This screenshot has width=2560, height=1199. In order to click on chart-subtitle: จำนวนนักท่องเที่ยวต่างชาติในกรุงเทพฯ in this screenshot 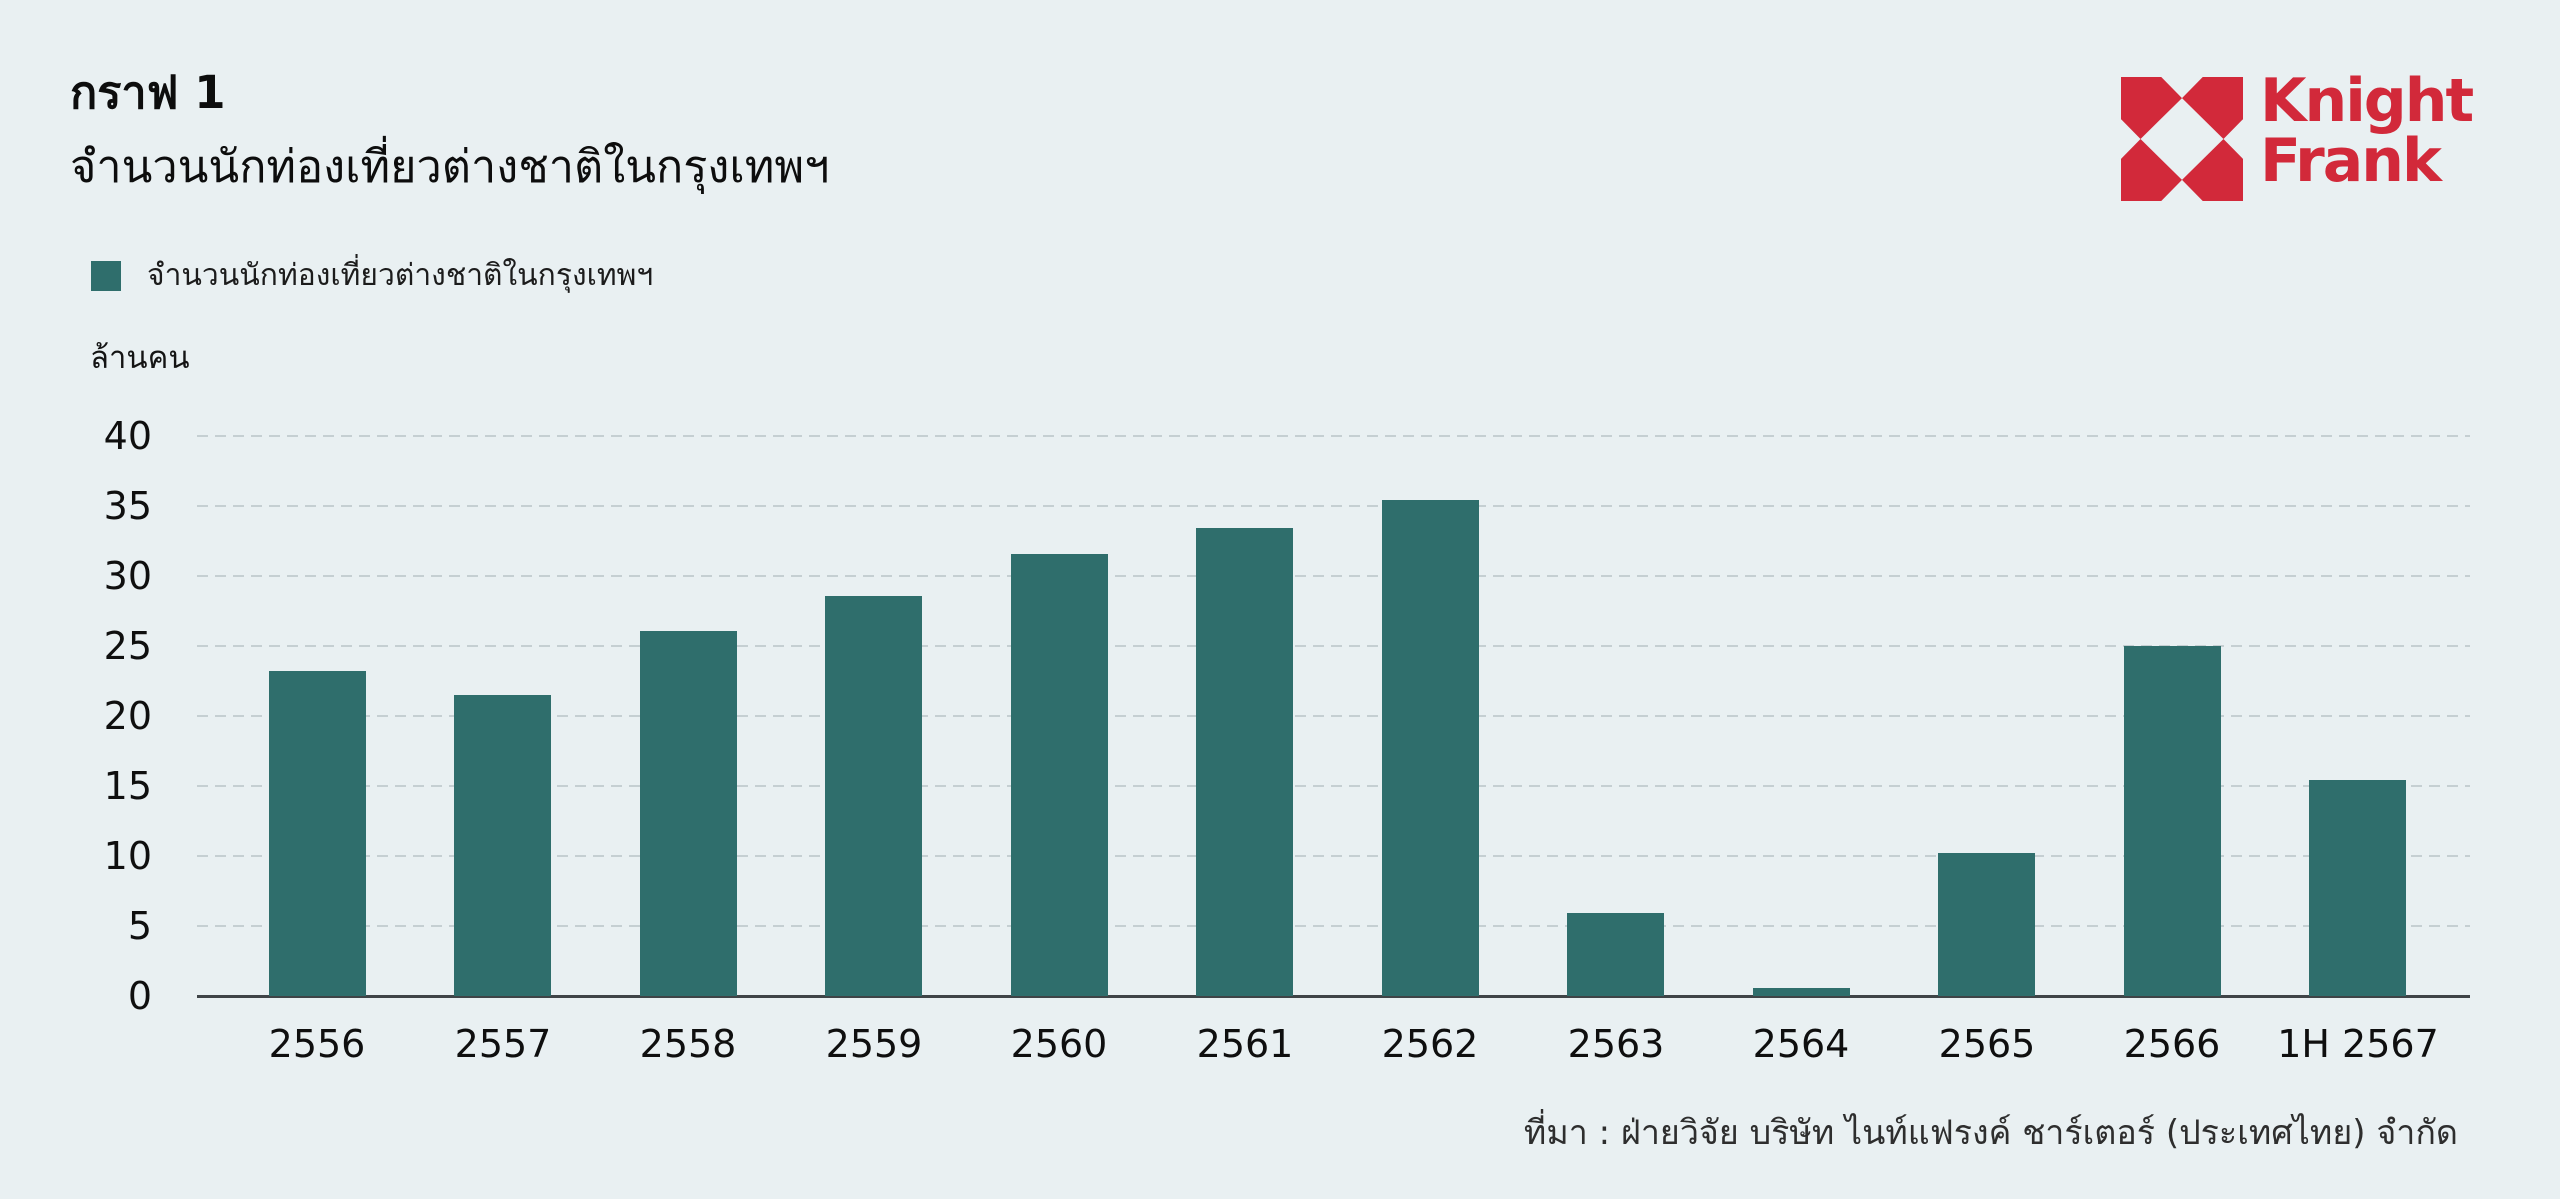, I will do `click(450, 166)`.